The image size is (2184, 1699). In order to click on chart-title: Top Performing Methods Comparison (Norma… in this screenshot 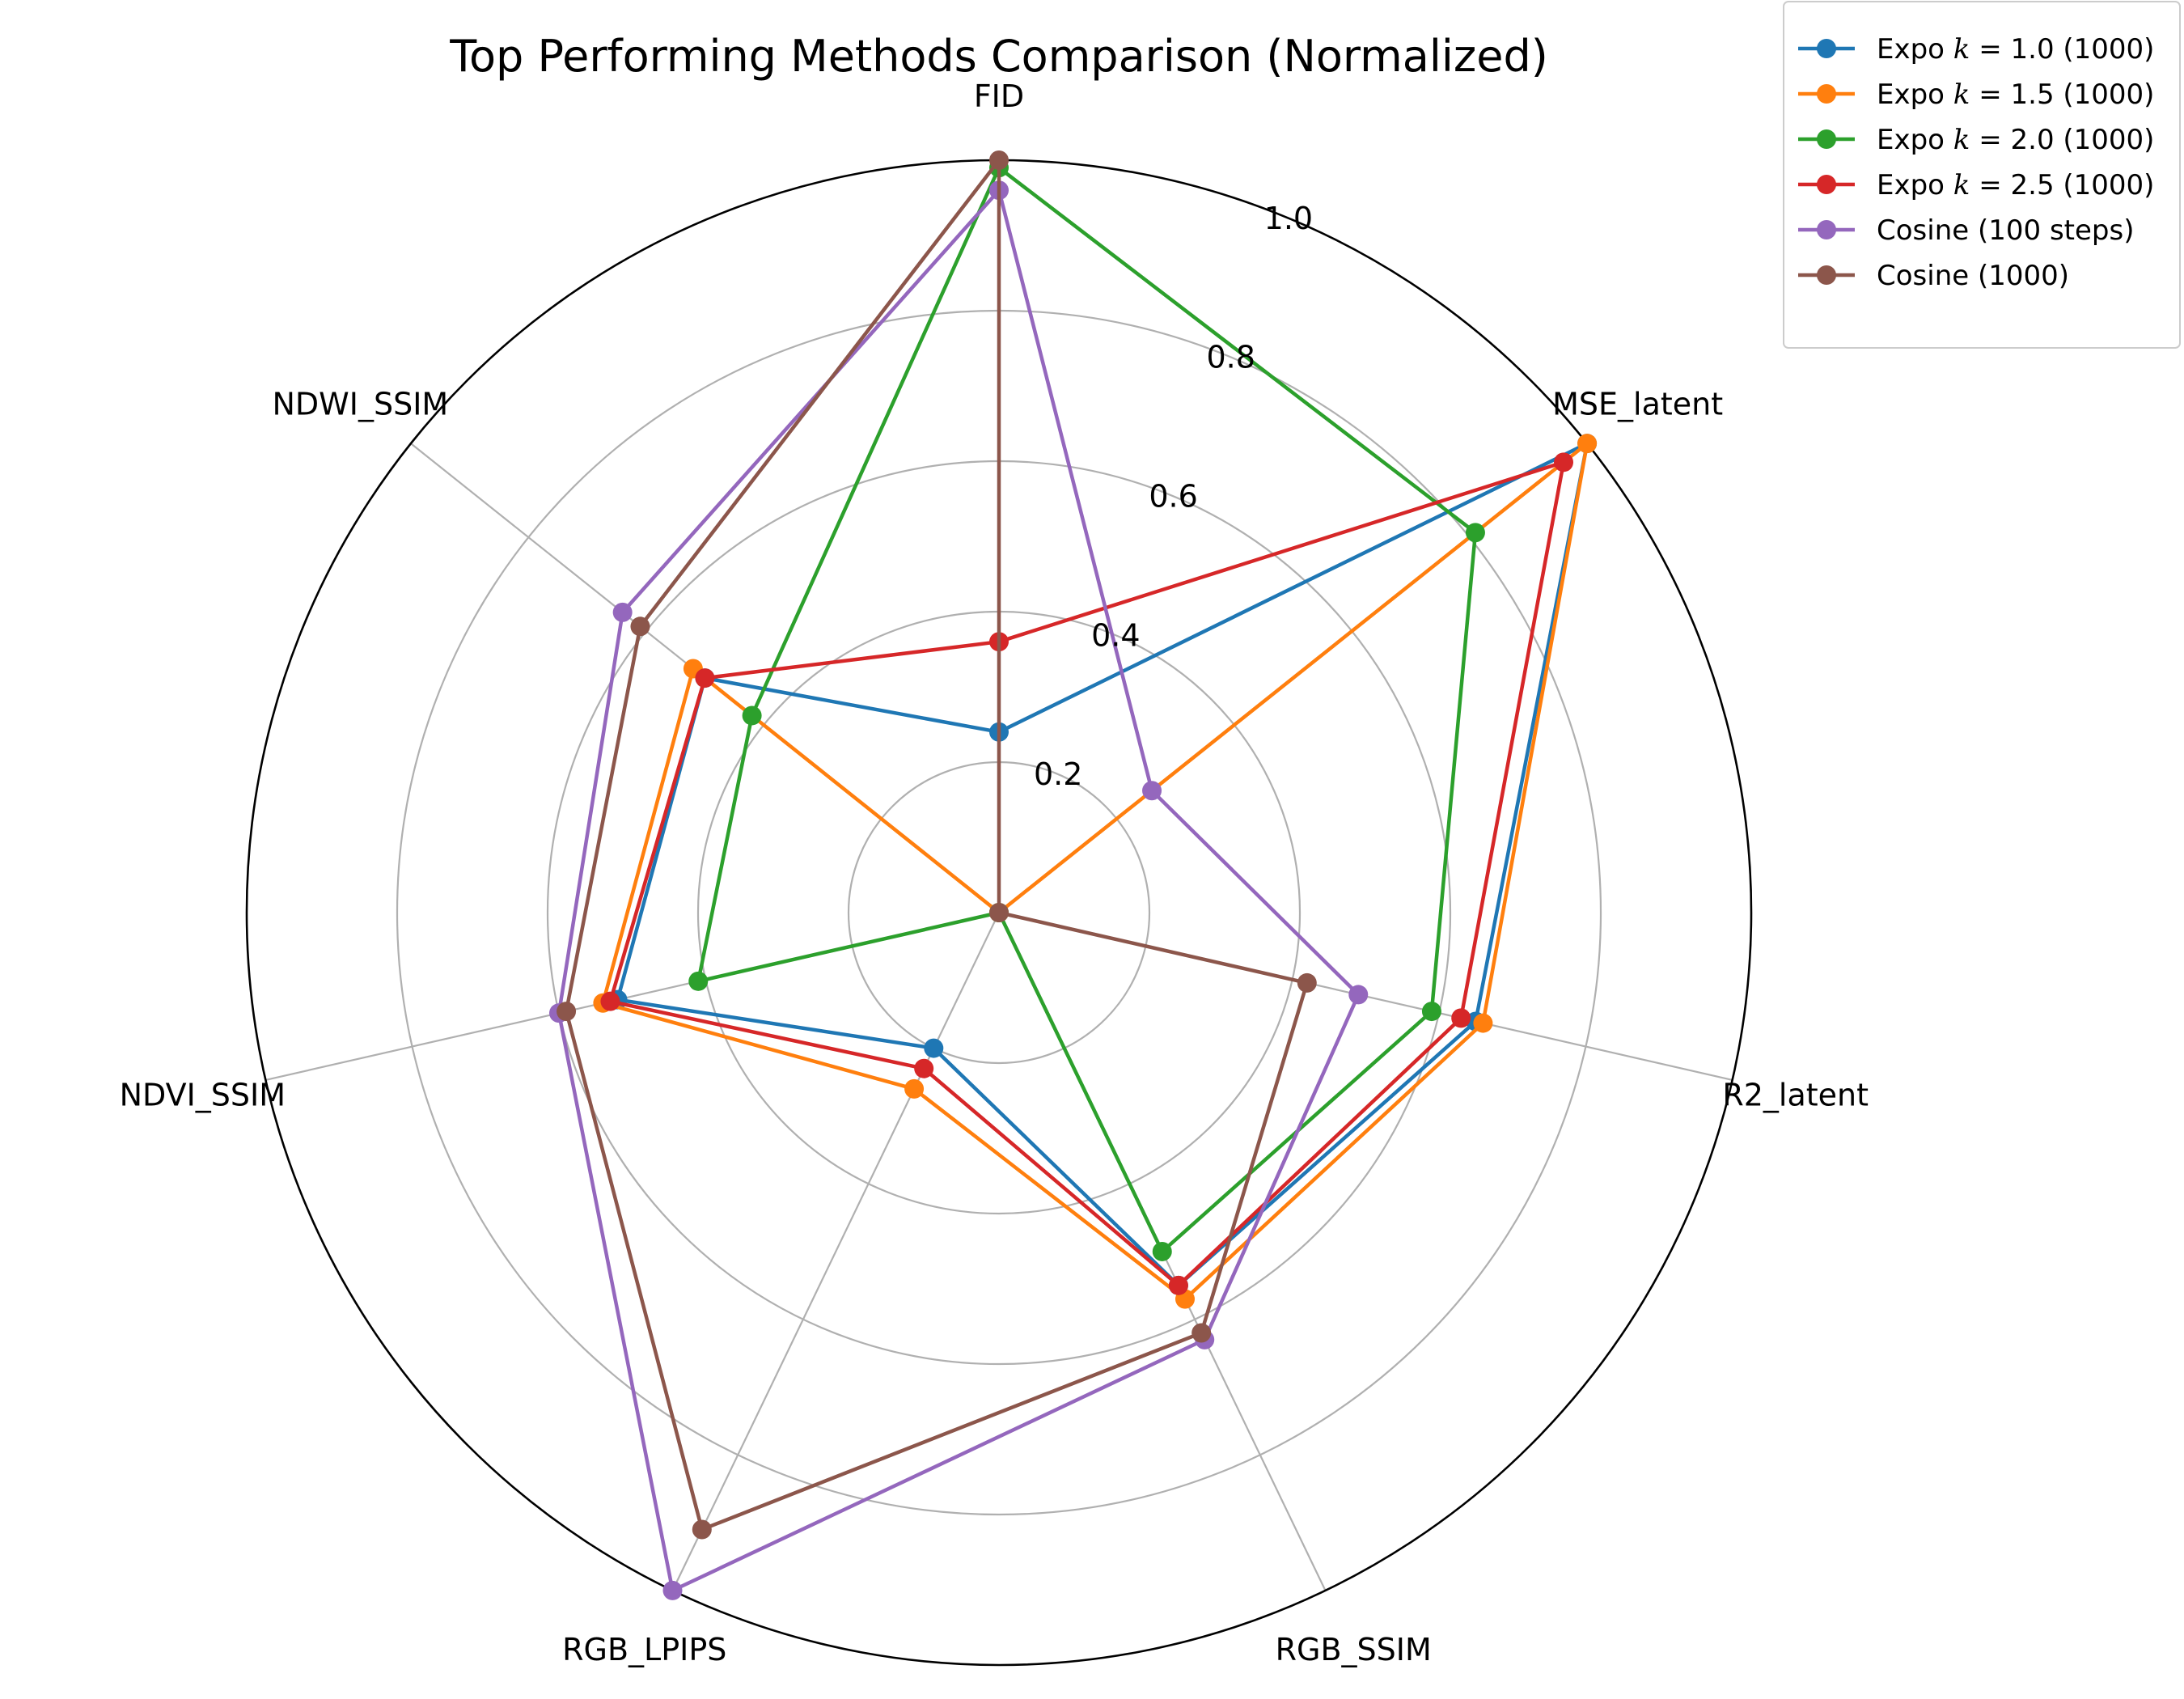, I will do `click(998, 56)`.